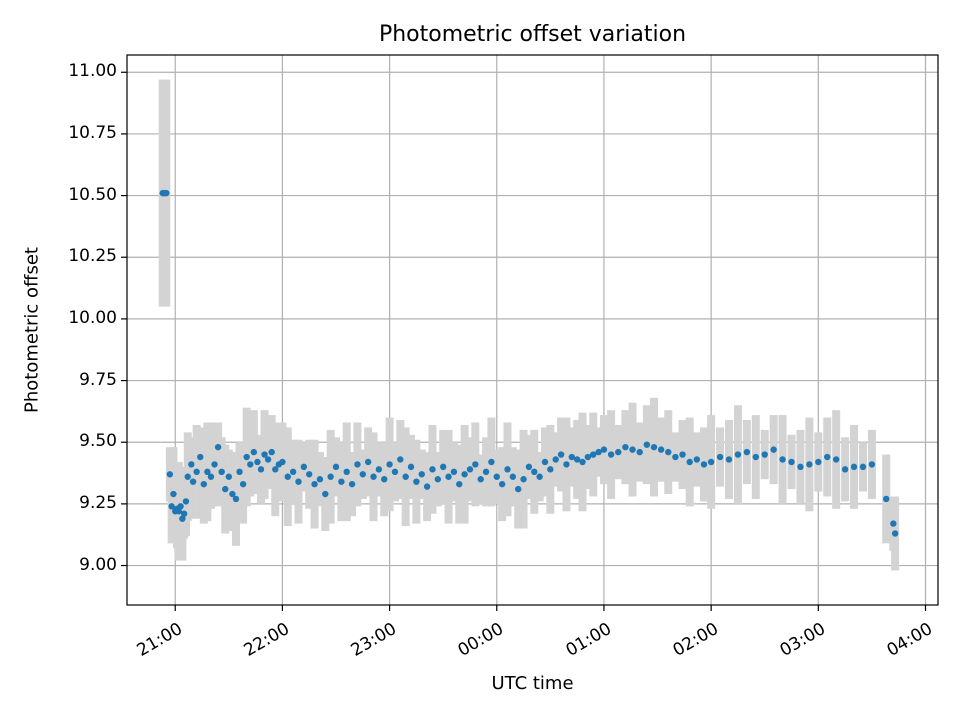  What do you see at coordinates (98, 441) in the screenshot?
I see `y-tick-label: 9.50` at bounding box center [98, 441].